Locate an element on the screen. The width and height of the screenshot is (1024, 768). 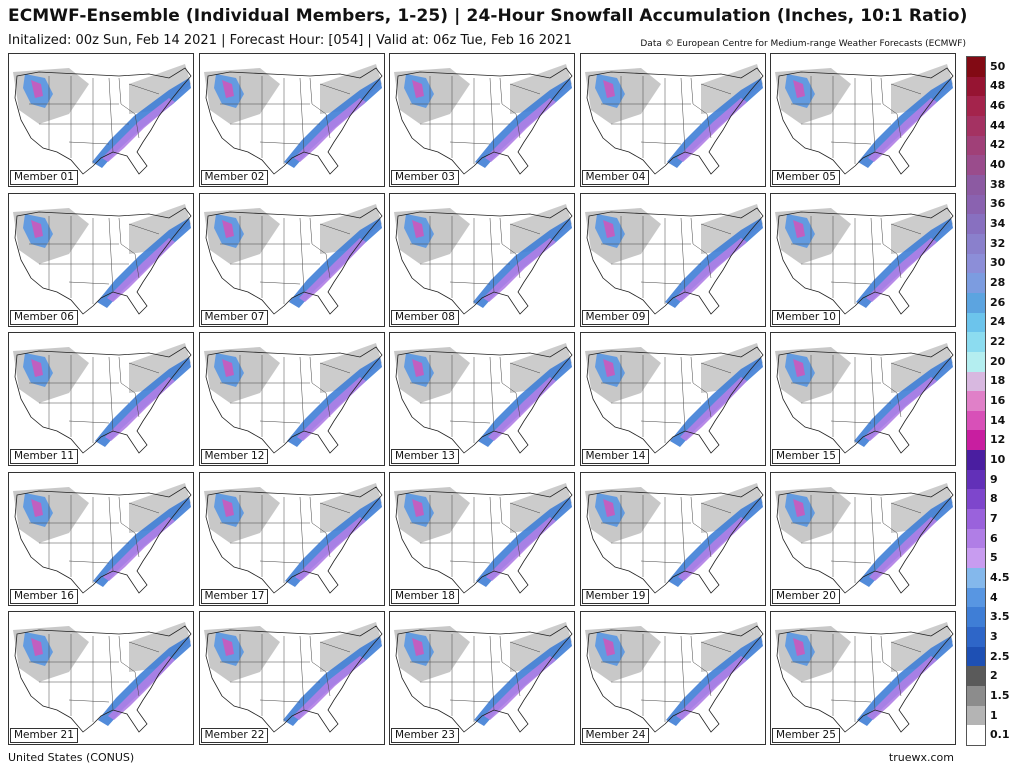
legend-value-label: 34 is located at coordinates (998, 224).